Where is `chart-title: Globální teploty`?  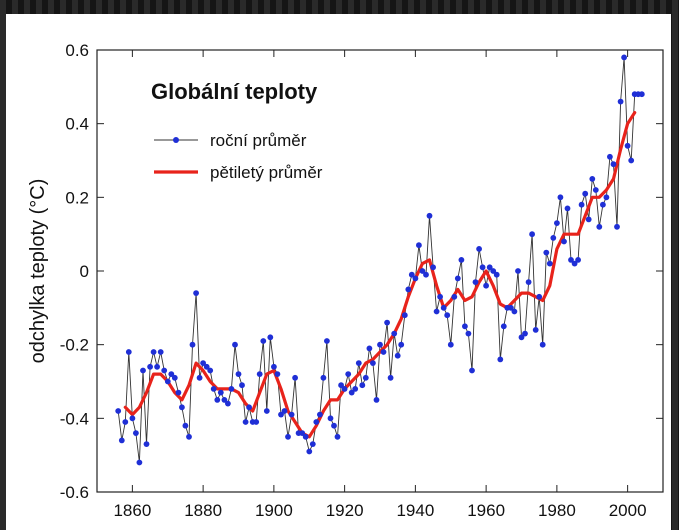
chart-title: Globální teploty is located at coordinates (234, 91).